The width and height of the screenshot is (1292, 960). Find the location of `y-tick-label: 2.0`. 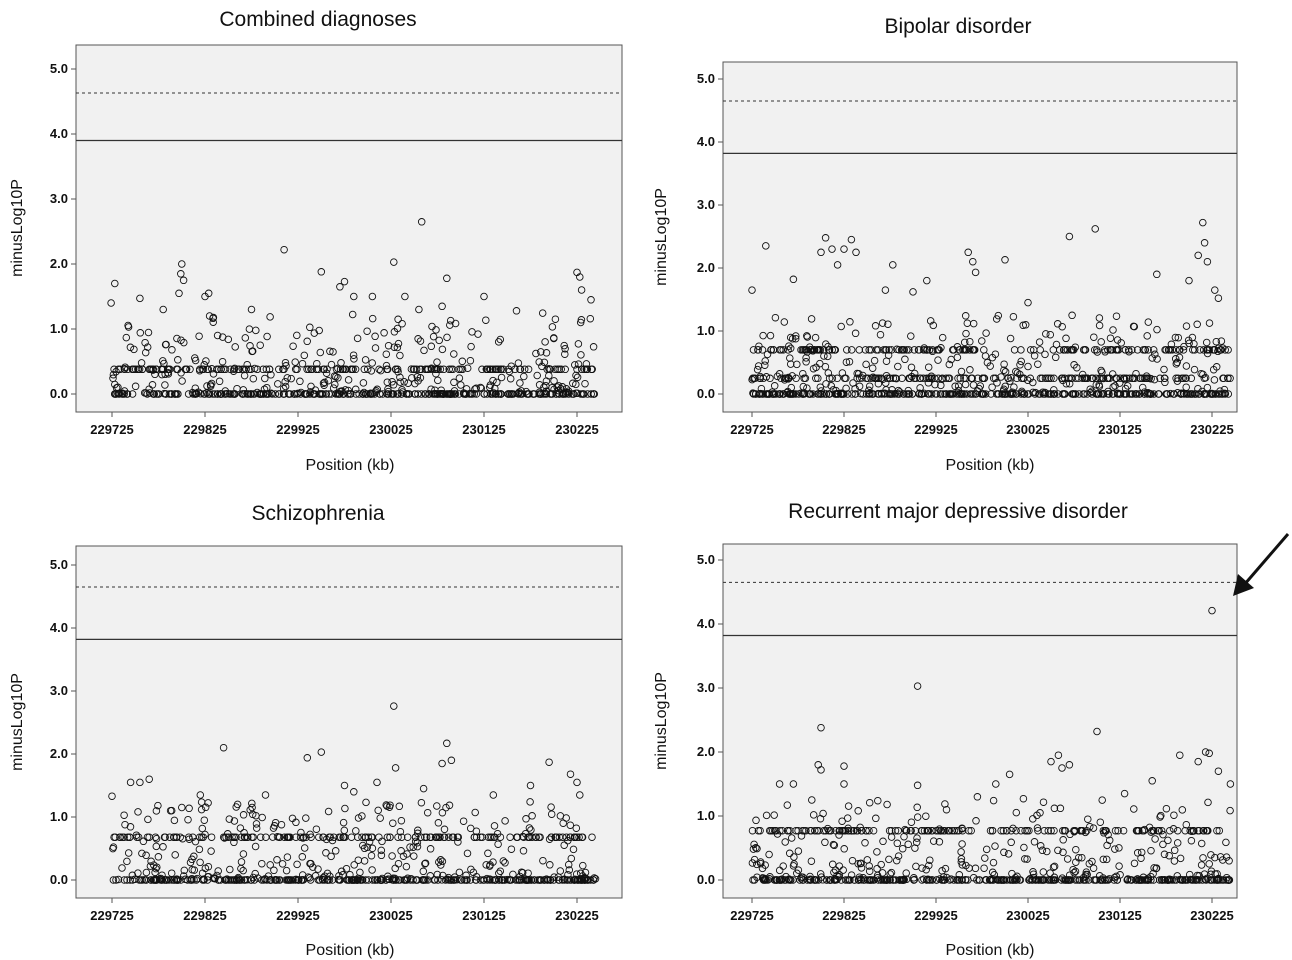

y-tick-label: 2.0 is located at coordinates (59, 753).